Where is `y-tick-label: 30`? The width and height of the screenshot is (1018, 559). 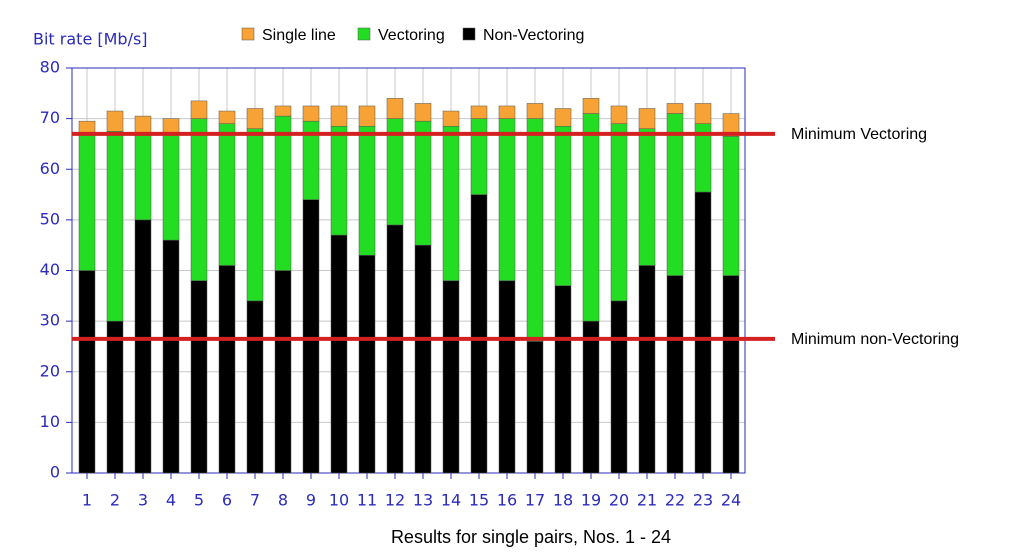
y-tick-label: 30 is located at coordinates (50, 320).